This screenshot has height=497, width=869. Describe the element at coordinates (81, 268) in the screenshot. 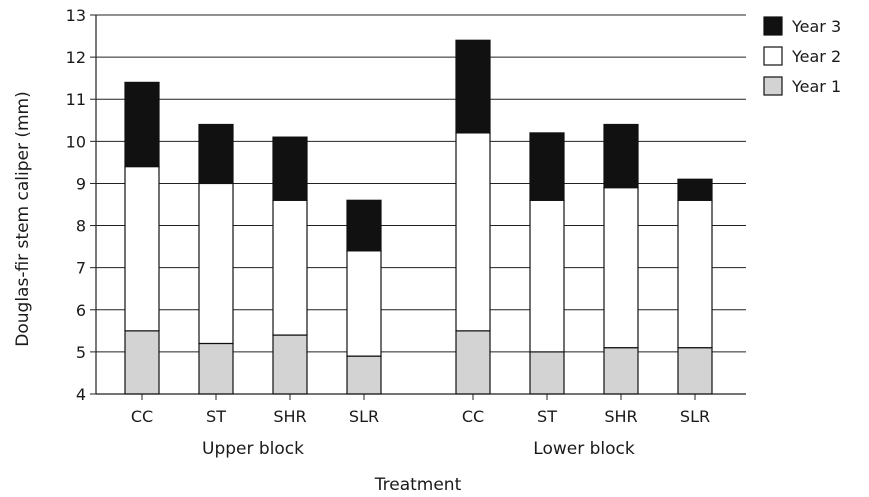

I see `y-tick-label: 7` at that location.